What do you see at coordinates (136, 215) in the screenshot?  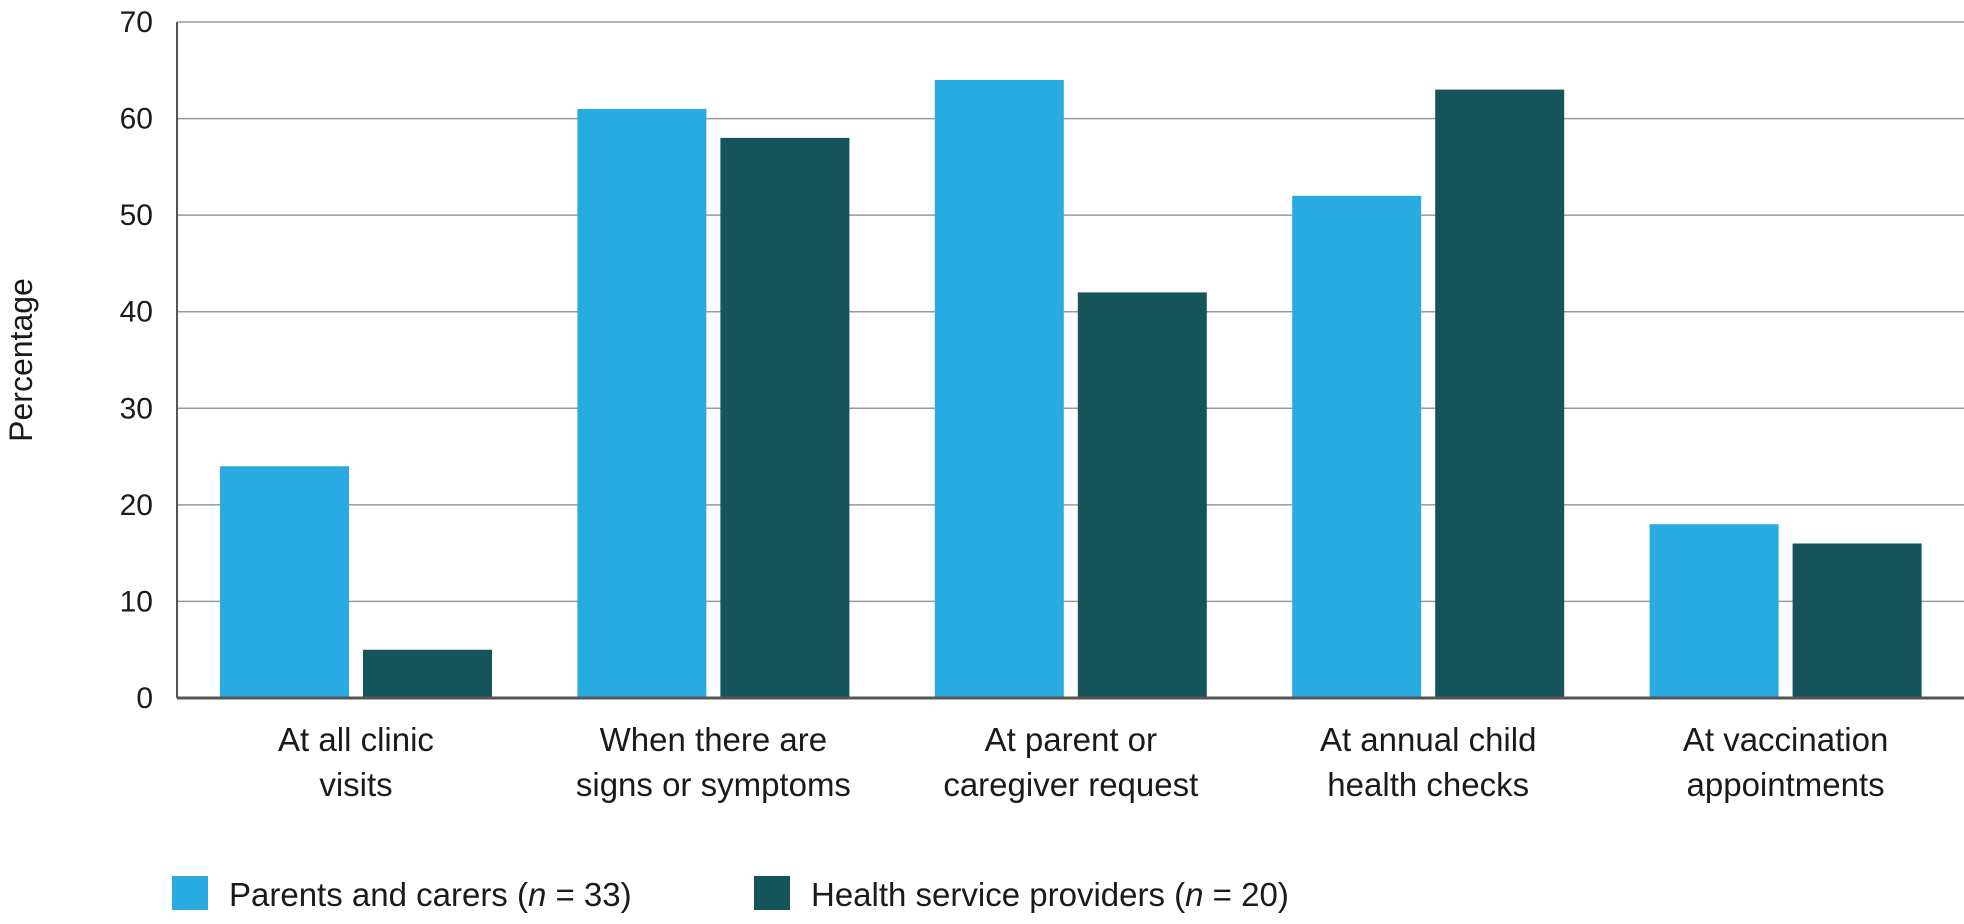 I see `y-tick-label: 50` at bounding box center [136, 215].